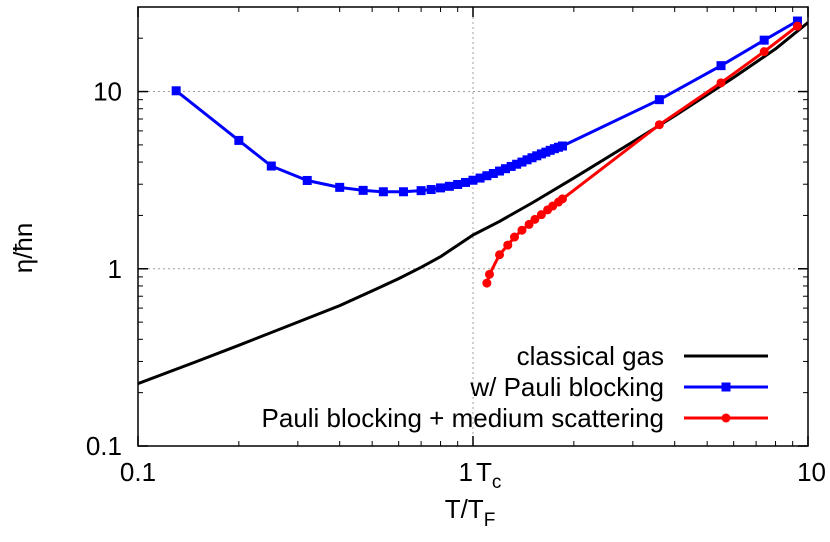  I want to click on legend-label: w/ Pauli blocking, so click(566, 387).